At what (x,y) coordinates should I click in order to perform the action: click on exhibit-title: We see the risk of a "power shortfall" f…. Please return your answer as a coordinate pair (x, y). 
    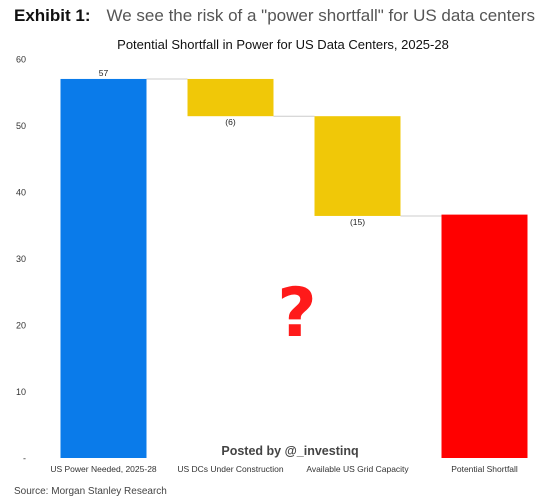
    Looking at the image, I should click on (320, 15).